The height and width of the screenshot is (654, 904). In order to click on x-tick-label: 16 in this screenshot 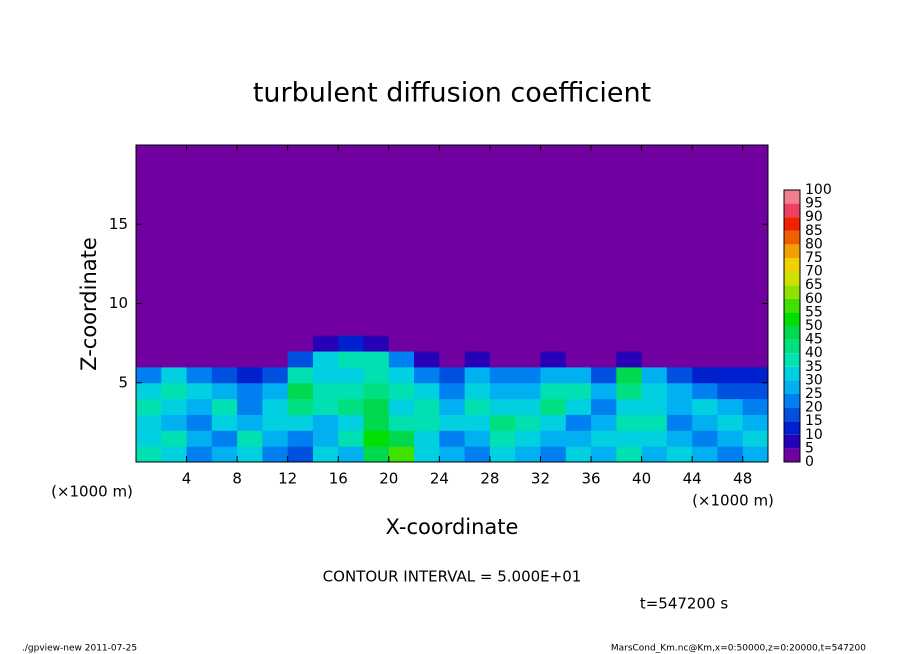, I will do `click(338, 479)`.